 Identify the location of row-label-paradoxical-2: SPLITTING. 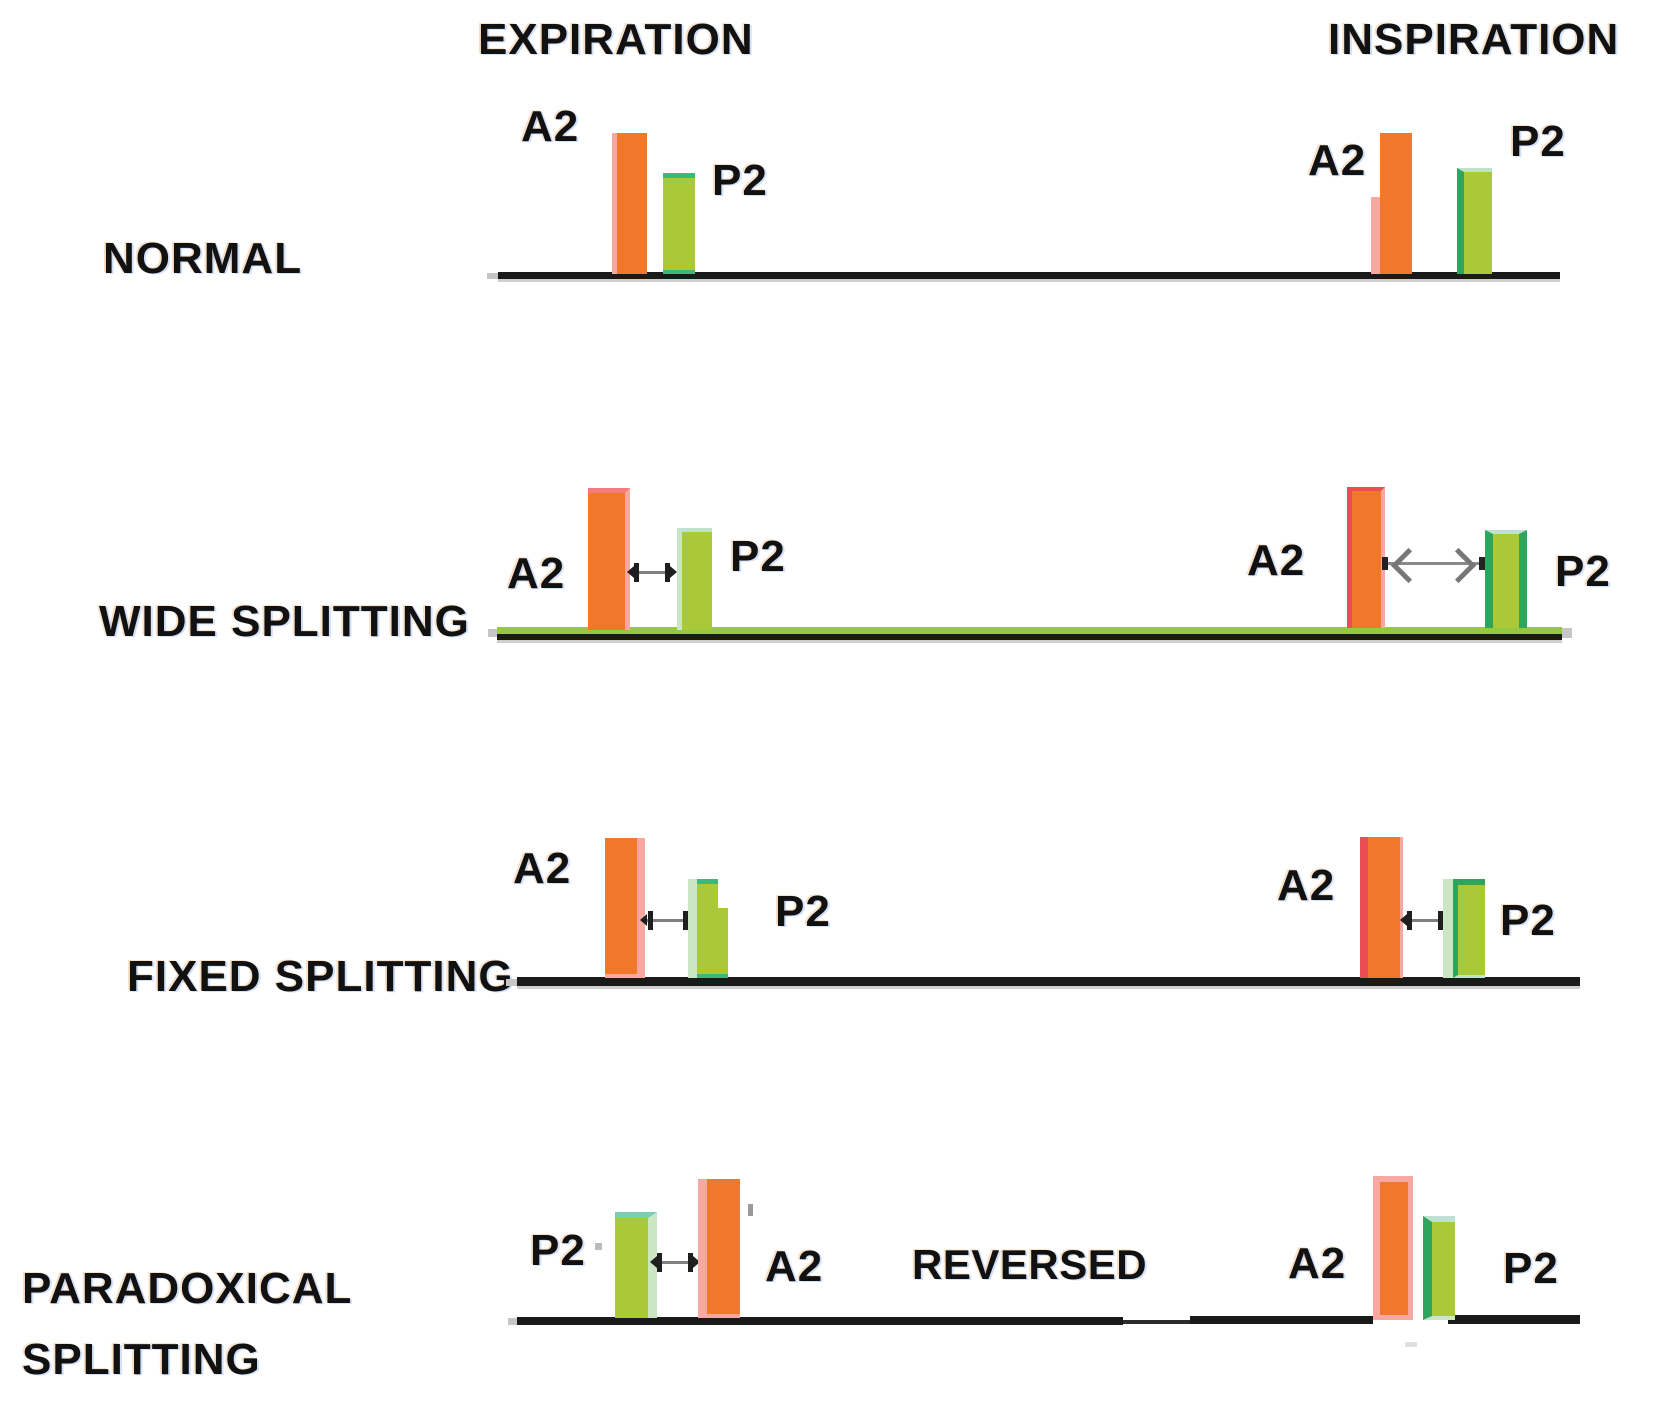
(141, 1359).